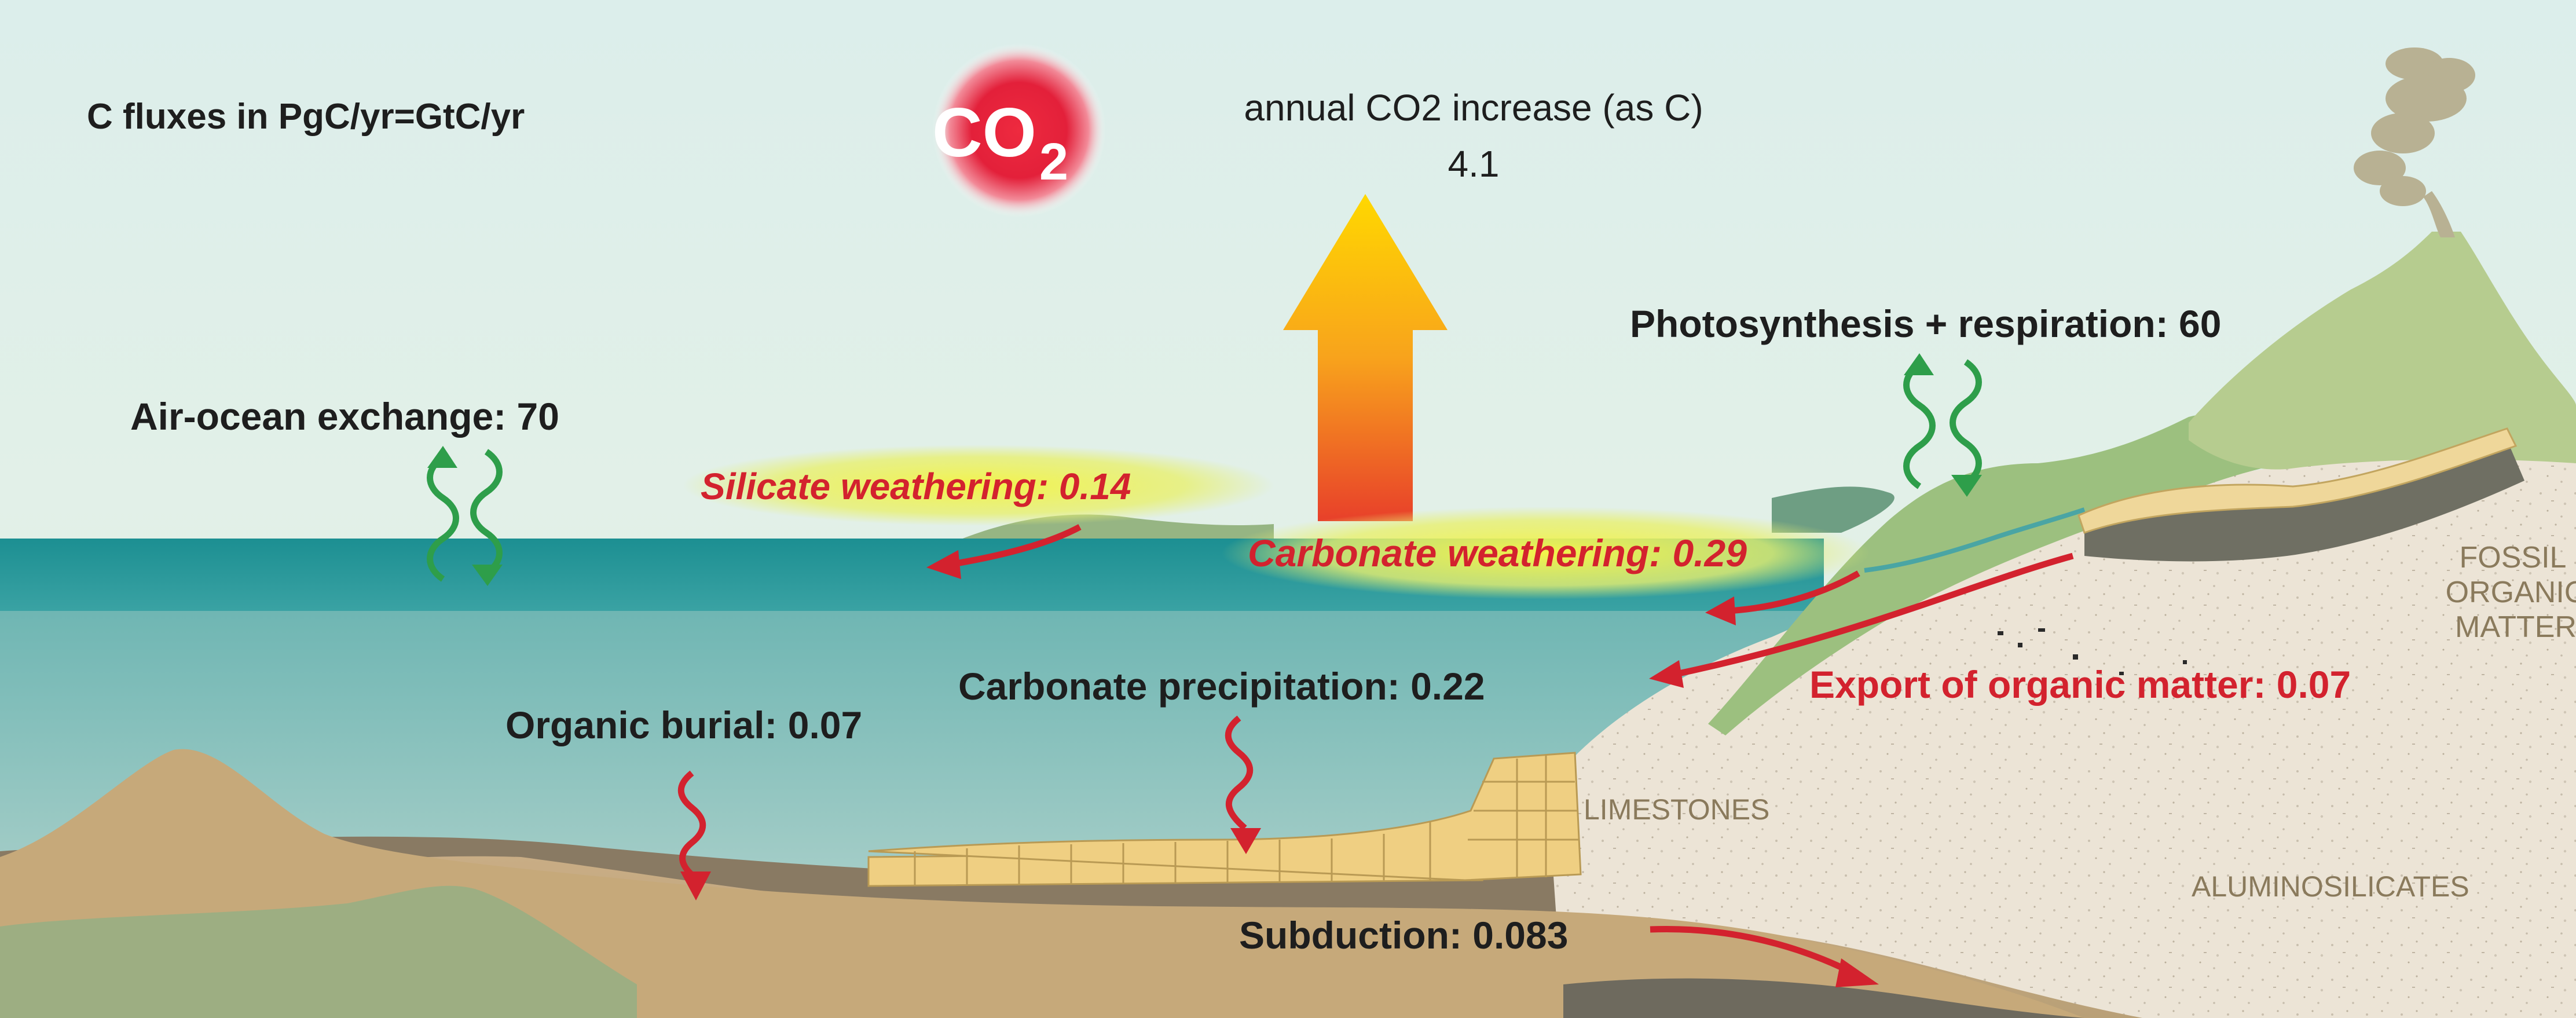 This screenshot has width=2576, height=1018. I want to click on air-ocean-label: Air-ocean exchange: 70, so click(344, 416).